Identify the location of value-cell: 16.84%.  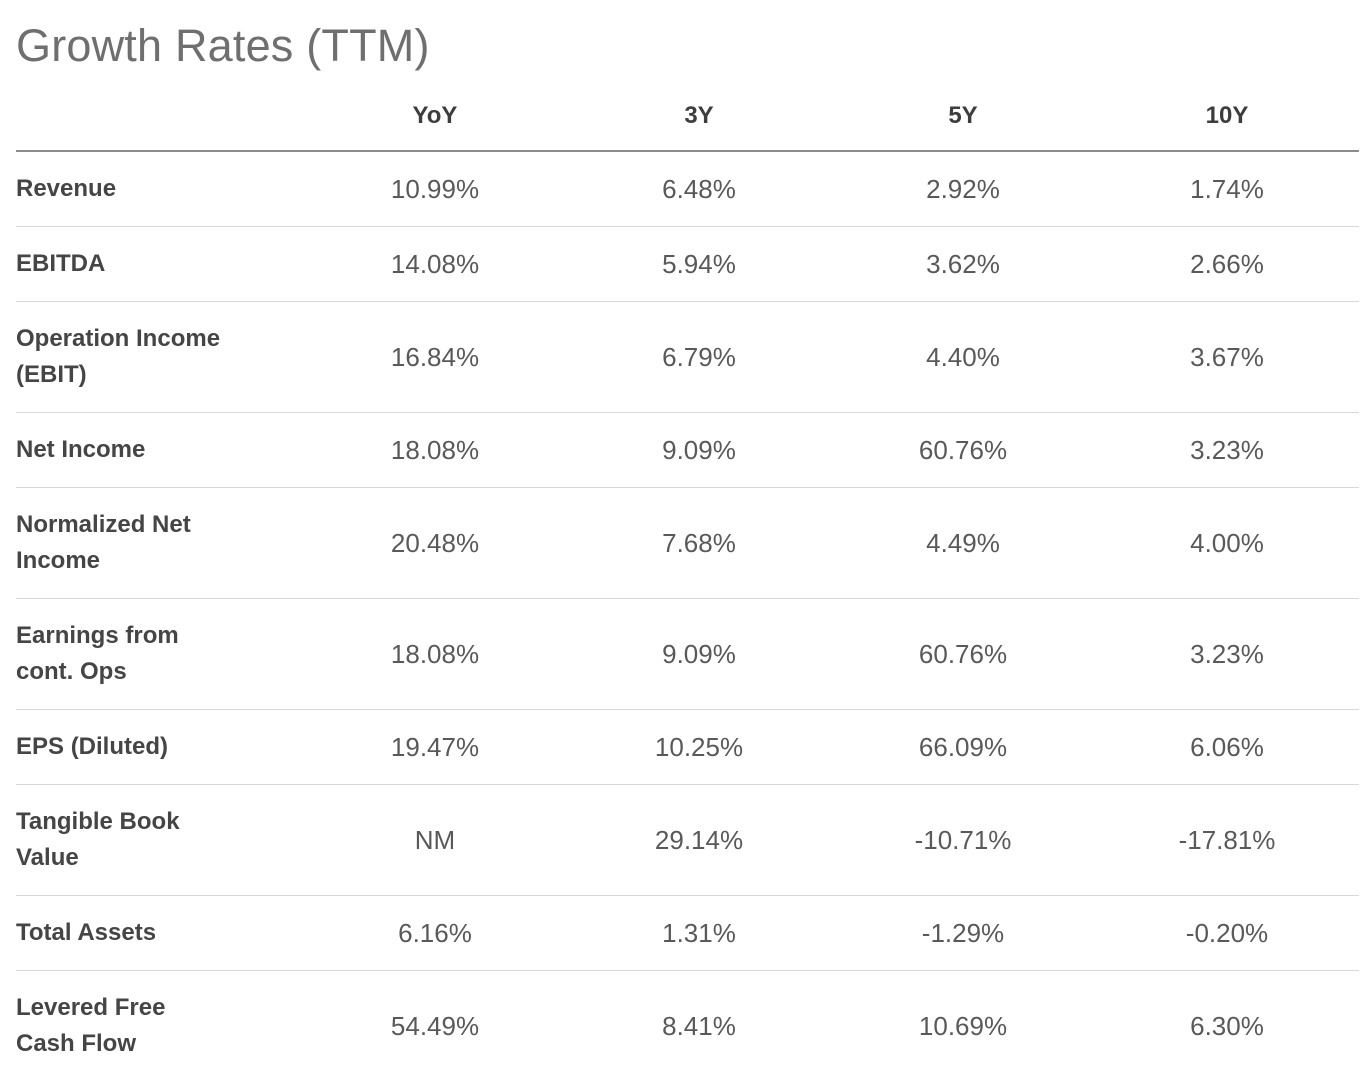
(435, 357).